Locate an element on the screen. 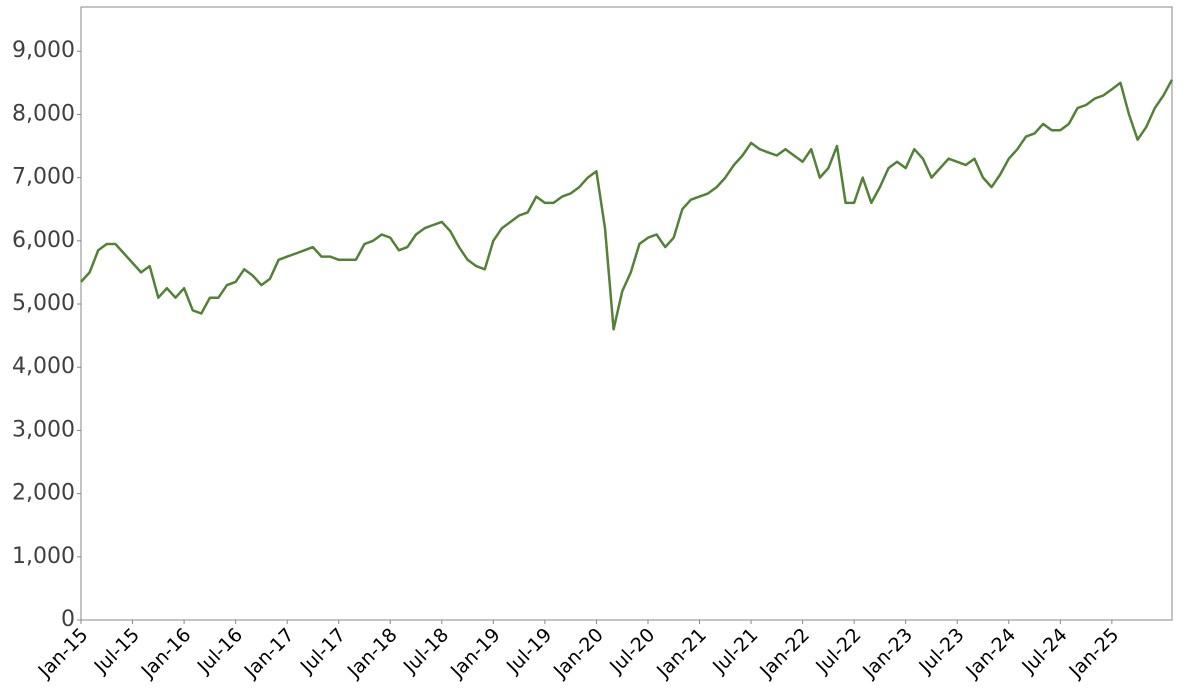 The width and height of the screenshot is (1200, 700). x-tick-label: Jan-25 is located at coordinates (1093, 653).